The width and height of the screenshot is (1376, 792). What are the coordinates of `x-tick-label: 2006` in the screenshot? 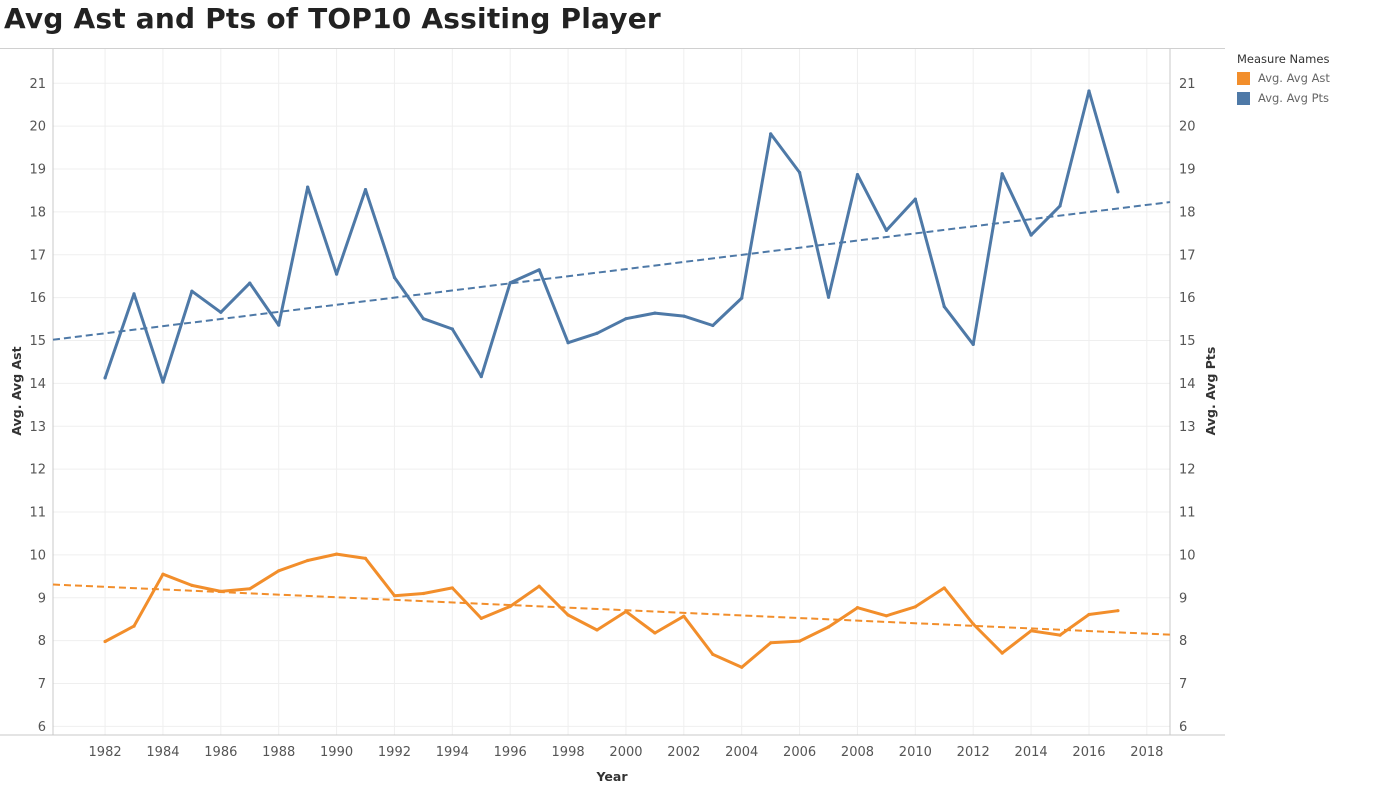 It's located at (799, 752).